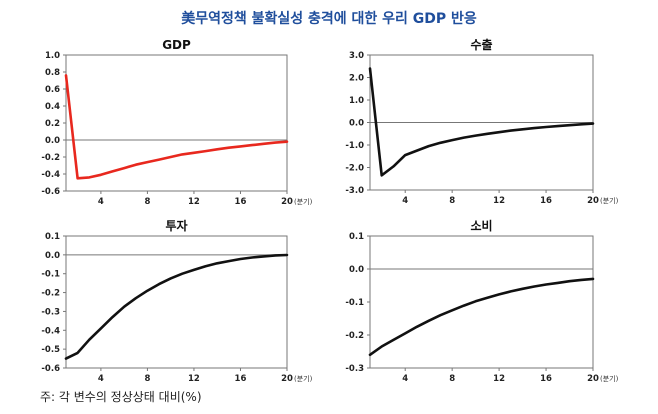  Describe the element at coordinates (481, 44) in the screenshot. I see `chart-title: 수출` at that location.